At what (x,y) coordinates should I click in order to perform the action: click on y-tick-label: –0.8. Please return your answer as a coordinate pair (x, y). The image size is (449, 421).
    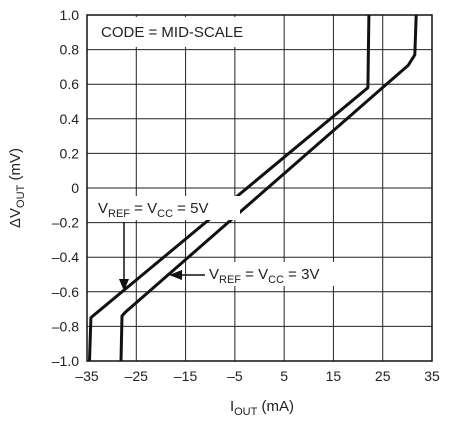
    Looking at the image, I should click on (65, 326).